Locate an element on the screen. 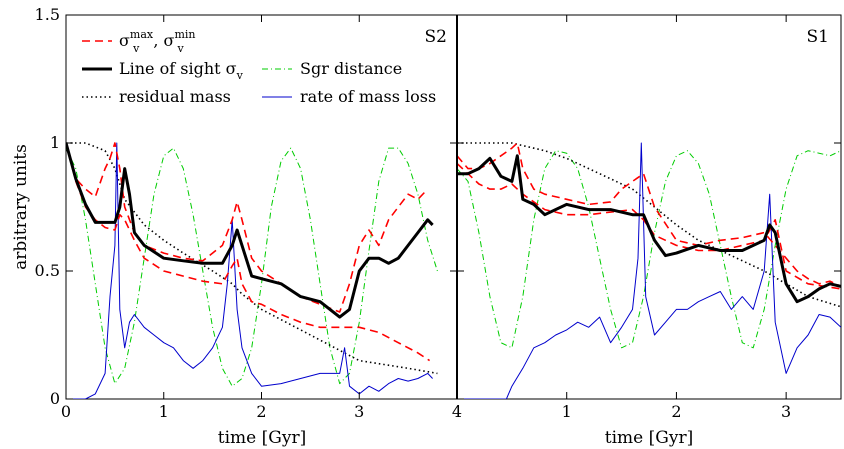 The width and height of the screenshot is (844, 449). legend-sep: , is located at coordinates (158, 40).